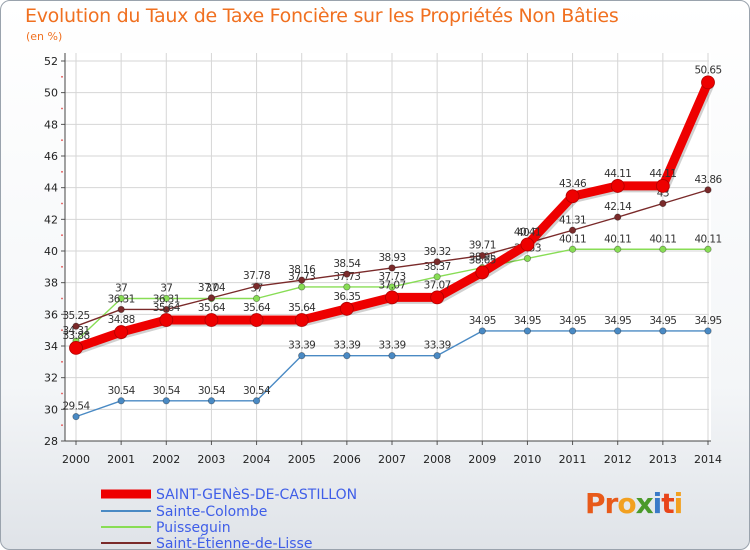  Describe the element at coordinates (257, 459) in the screenshot. I see `x-tick-label: 2004` at that location.